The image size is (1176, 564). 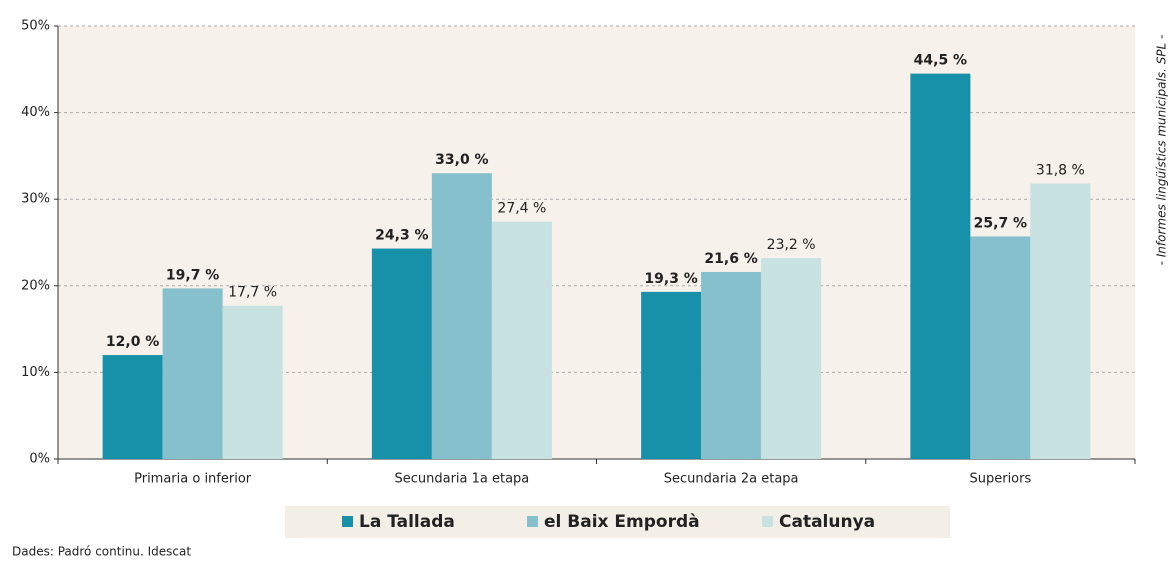 What do you see at coordinates (622, 522) in the screenshot?
I see `legend-label: el Baix Empordà` at bounding box center [622, 522].